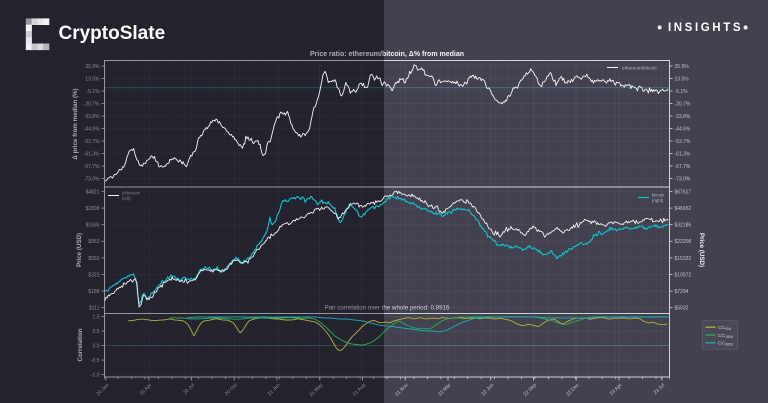  Describe the element at coordinates (402, 390) in the screenshot. I see `svg-text: 21 Nov` at that location.